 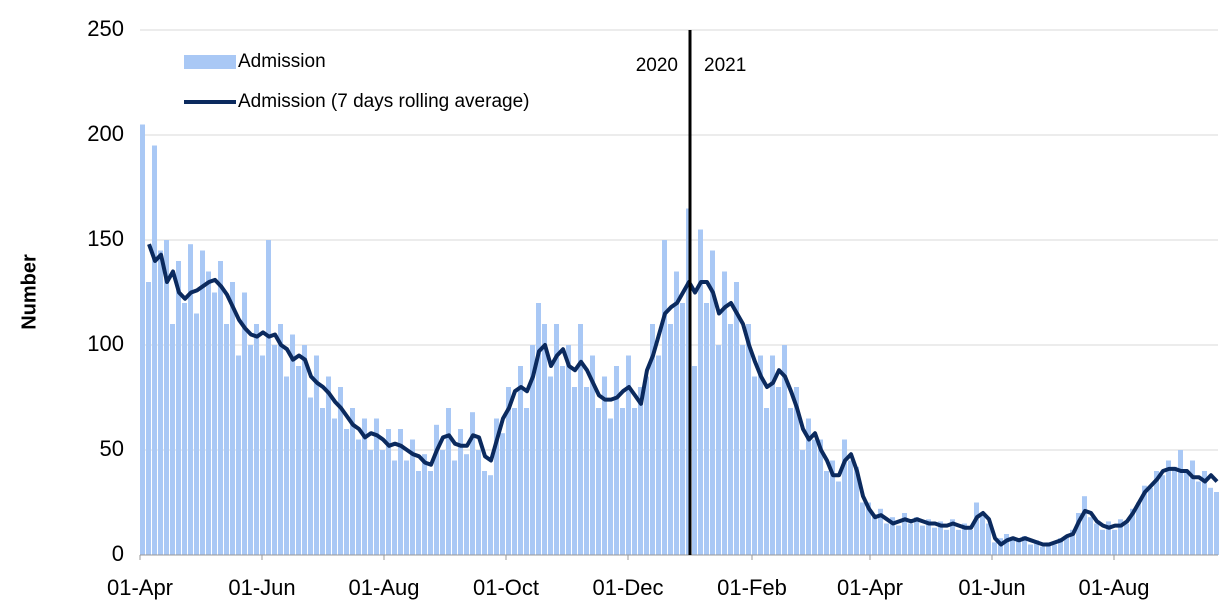 What do you see at coordinates (282, 61) in the screenshot?
I see `legend-label: Admission` at bounding box center [282, 61].